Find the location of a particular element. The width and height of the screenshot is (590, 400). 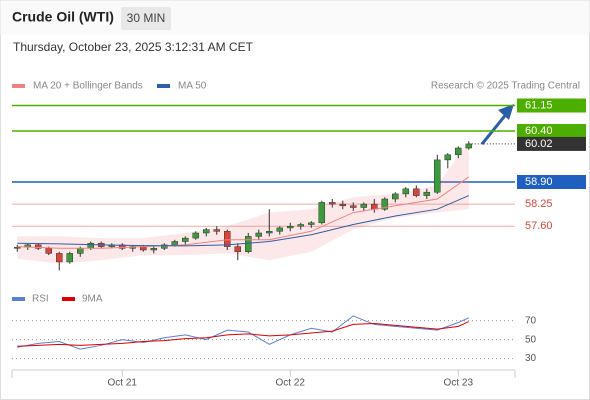

timeframe: 30 MIN is located at coordinates (146, 18).